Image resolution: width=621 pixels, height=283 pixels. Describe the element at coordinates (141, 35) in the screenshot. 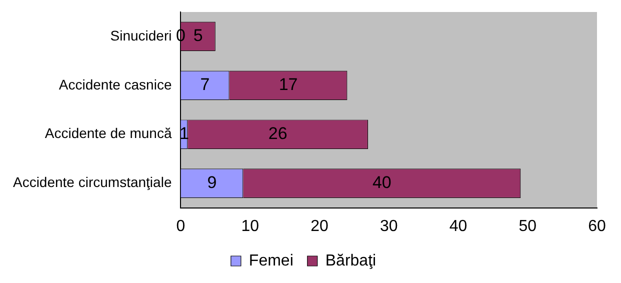

I see `y-tick-label: Sinucideri` at that location.